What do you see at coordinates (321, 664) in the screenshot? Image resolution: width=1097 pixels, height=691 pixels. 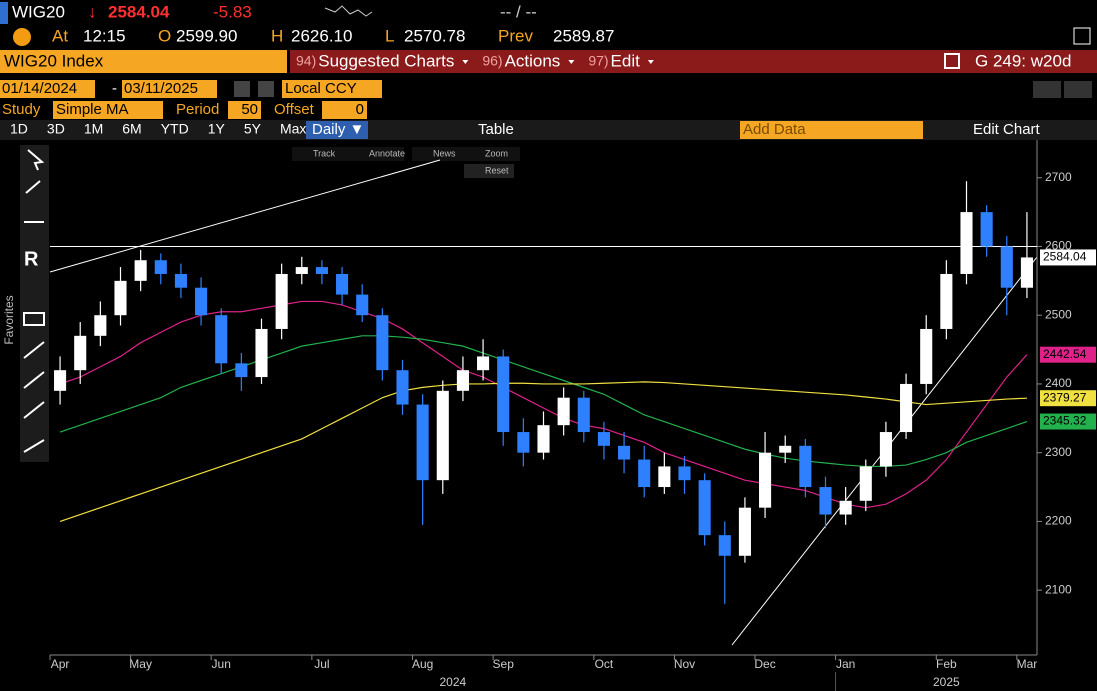 I see `x-tick-label: Jul` at bounding box center [321, 664].